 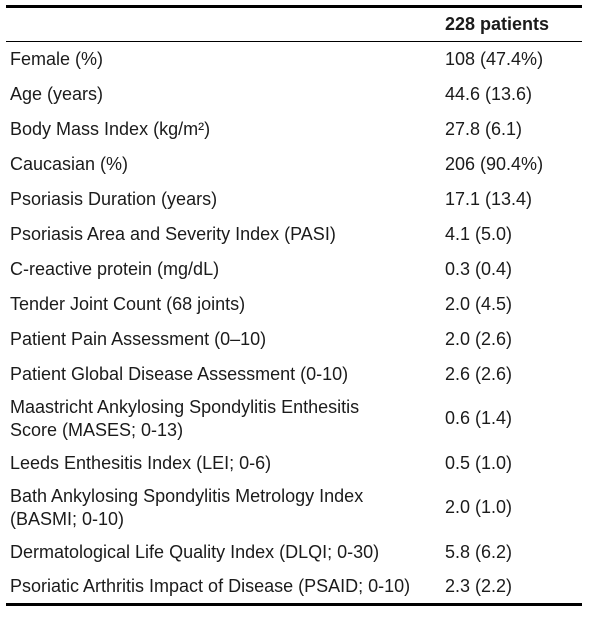 What do you see at coordinates (489, 93) in the screenshot?
I see `row-value: 44.6 (13.6)` at bounding box center [489, 93].